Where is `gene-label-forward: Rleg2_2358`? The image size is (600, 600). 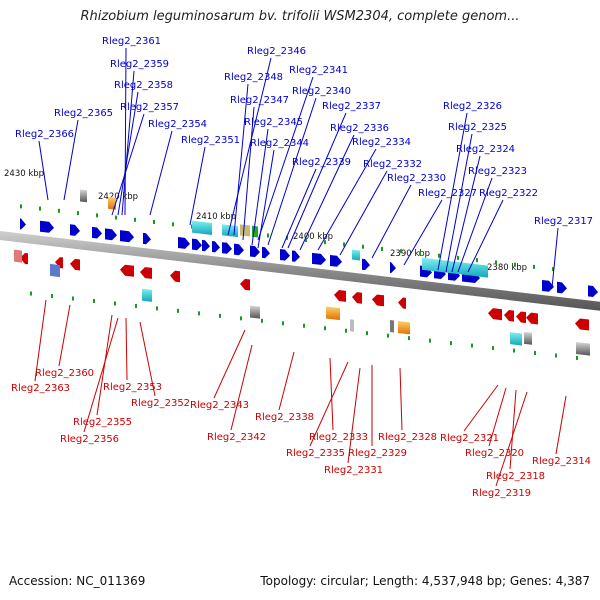 gene-label-forward: Rleg2_2358 is located at coordinates (143, 85).